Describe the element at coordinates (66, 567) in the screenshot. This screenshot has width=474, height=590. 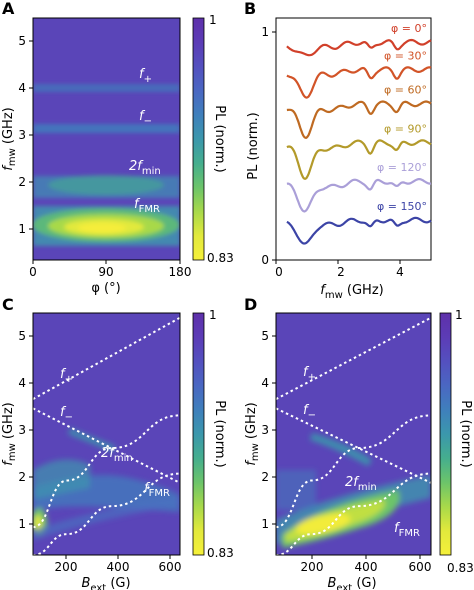
I see `panel-c-xtick: 200` at that location.